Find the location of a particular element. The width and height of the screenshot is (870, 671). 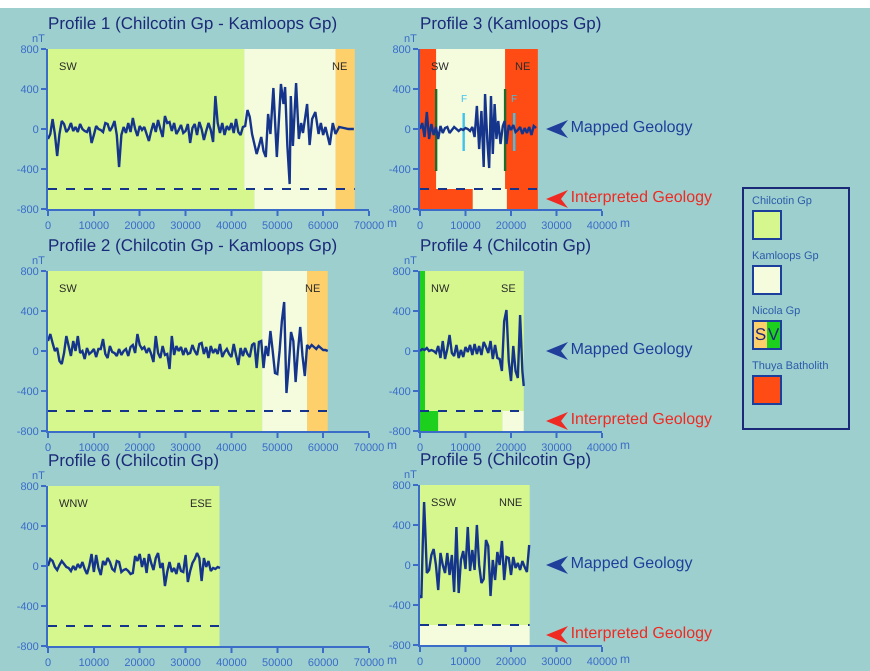

annotation: SE is located at coordinates (508, 289).